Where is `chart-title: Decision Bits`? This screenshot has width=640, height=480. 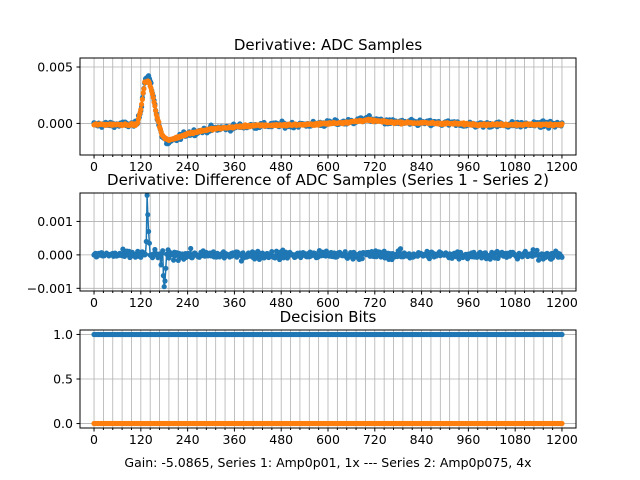 chart-title: Decision Bits is located at coordinates (328, 317).